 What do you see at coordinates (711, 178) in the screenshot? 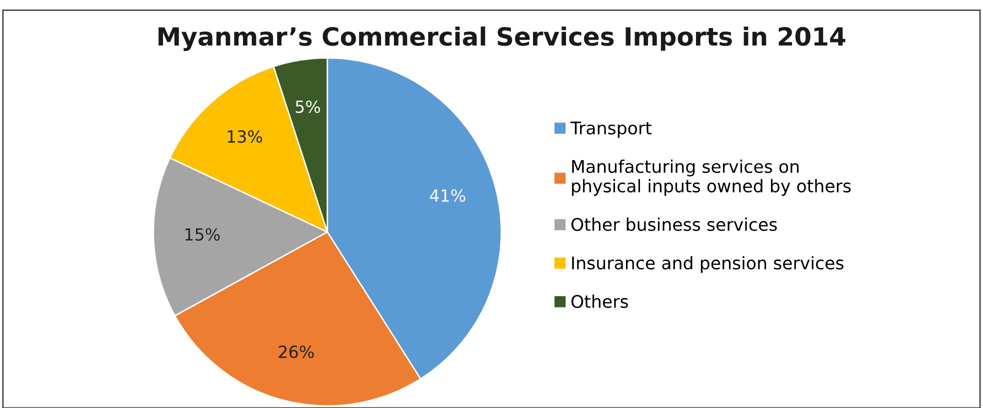
I see `legend-label: Manufacturing services on physical inputs owned by others` at bounding box center [711, 178].